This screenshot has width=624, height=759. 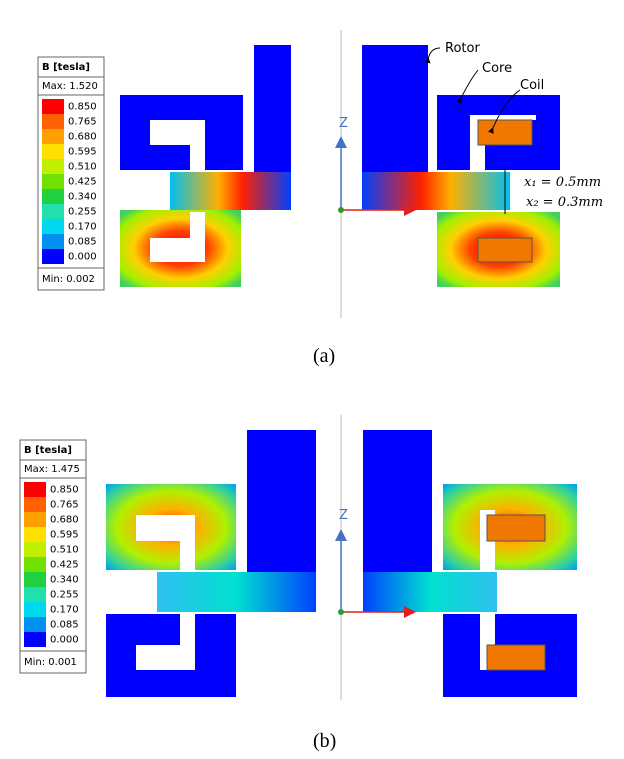 What do you see at coordinates (562, 182) in the screenshot?
I see `label-x1: x₁ = 0.5mm` at bounding box center [562, 182].